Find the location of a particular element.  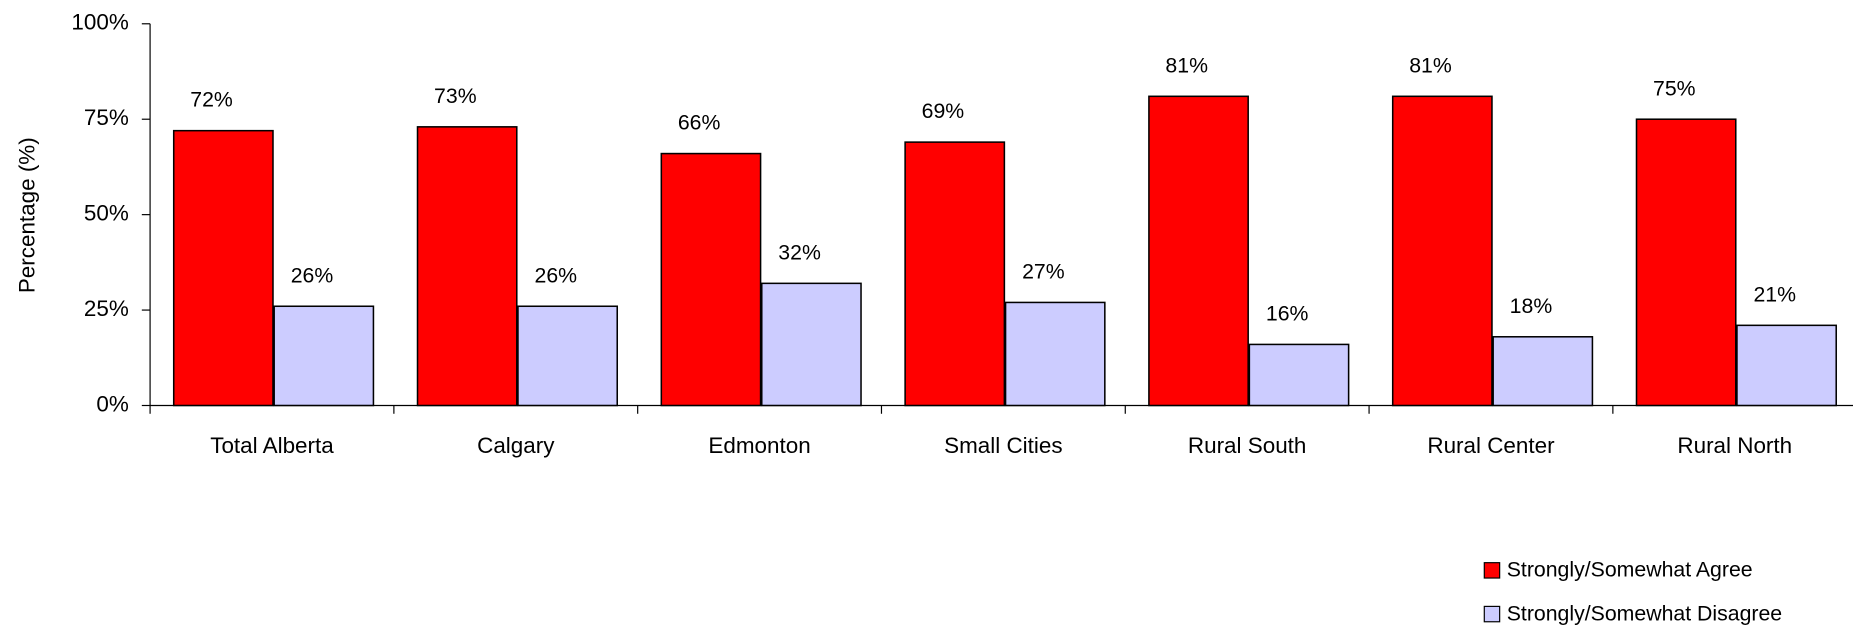

legend-label: Strongly/Somewhat Disagree is located at coordinates (1644, 613).